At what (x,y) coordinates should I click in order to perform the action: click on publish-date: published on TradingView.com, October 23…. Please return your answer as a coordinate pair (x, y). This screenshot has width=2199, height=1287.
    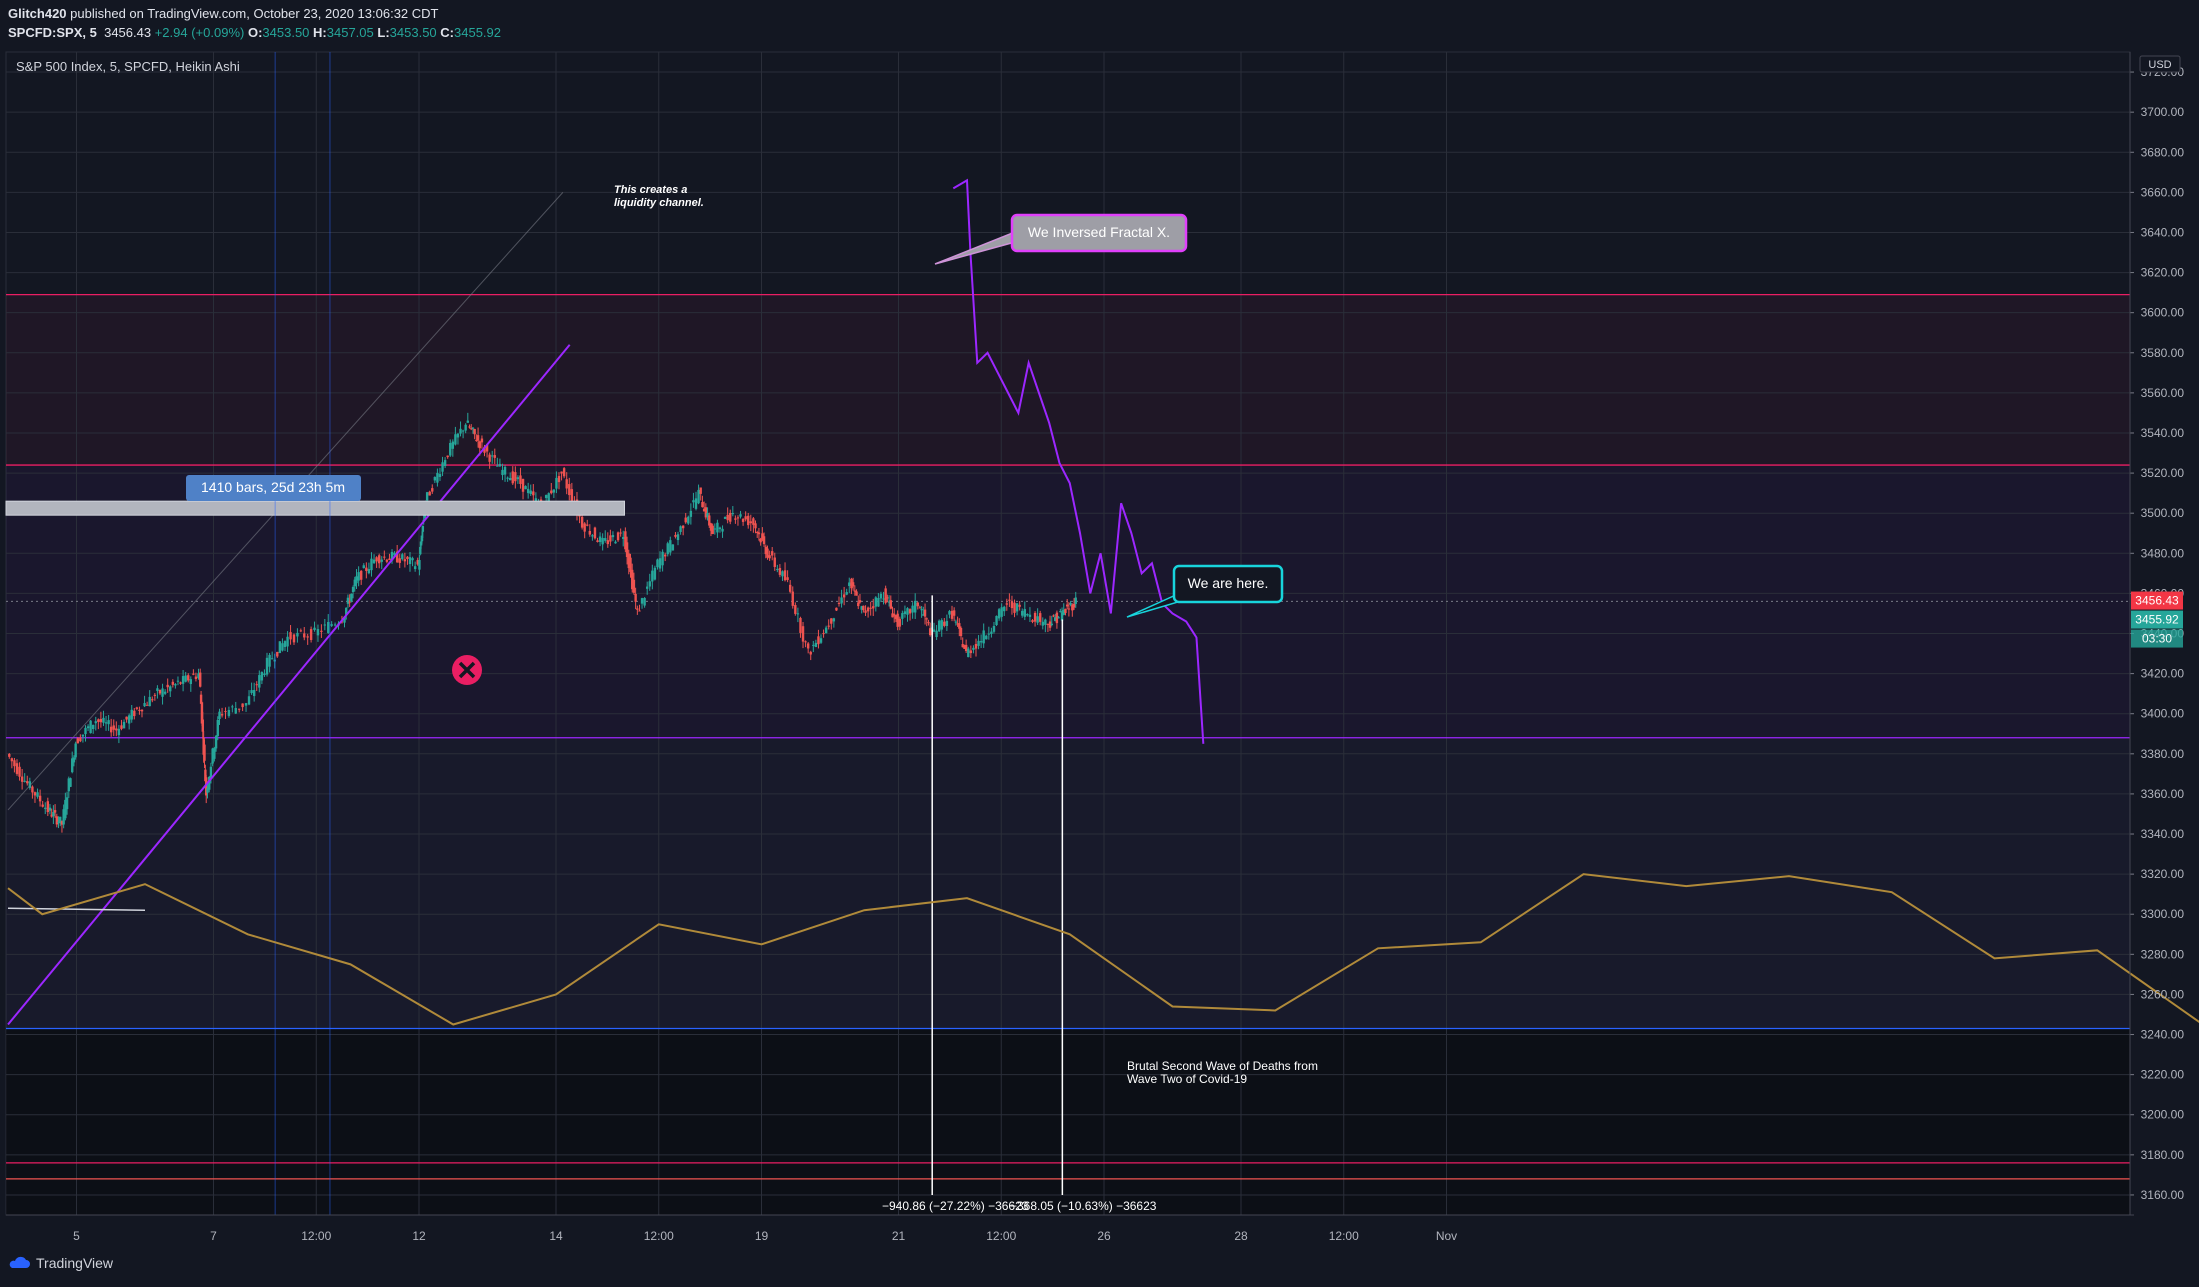
    Looking at the image, I should click on (254, 13).